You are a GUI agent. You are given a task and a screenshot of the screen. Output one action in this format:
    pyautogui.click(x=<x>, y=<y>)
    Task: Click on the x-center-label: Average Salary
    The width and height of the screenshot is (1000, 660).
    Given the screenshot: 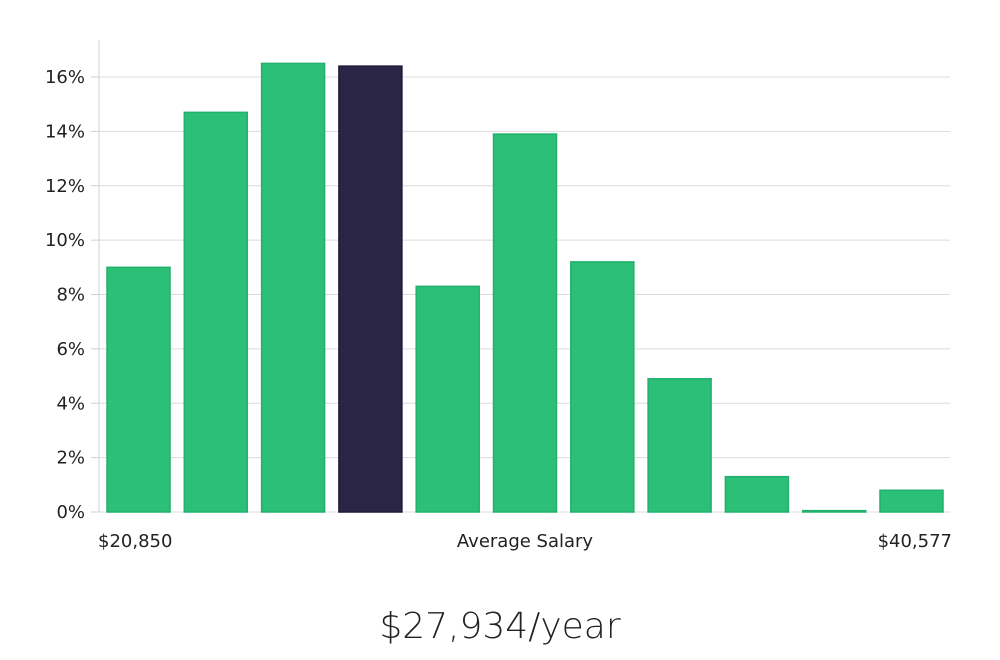 What is the action you would take?
    pyautogui.click(x=525, y=541)
    